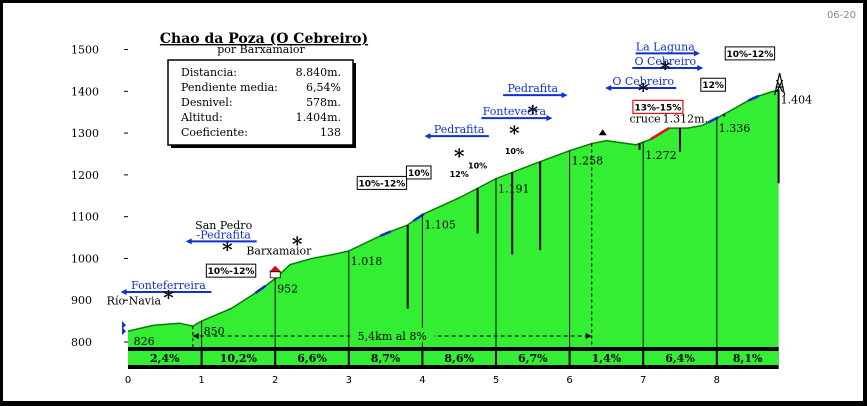 Image resolution: width=867 pixels, height=406 pixels. Describe the element at coordinates (81, 300) in the screenshot. I see `y-tick-label: 900` at that location.